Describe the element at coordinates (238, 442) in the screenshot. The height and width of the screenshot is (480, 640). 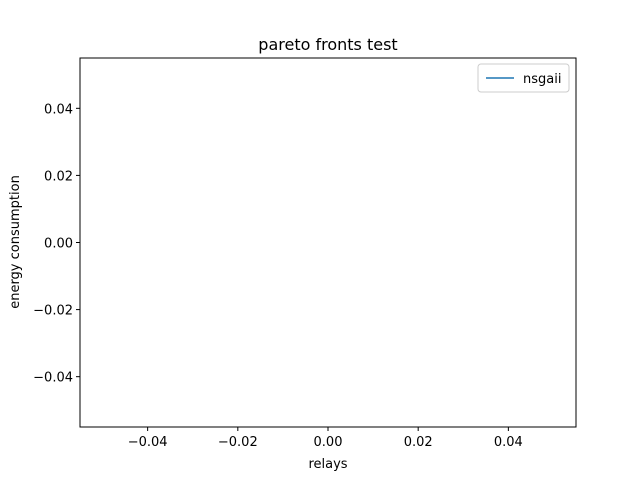
I see `x-tick-label: −0.02` at that location.